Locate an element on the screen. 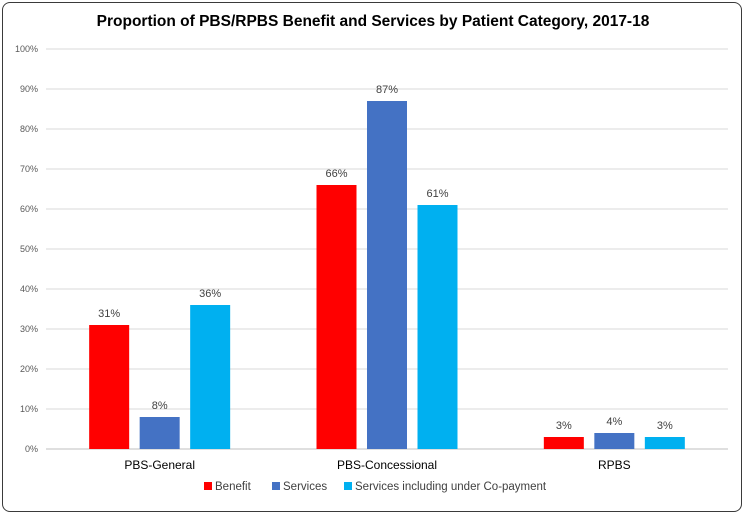 This screenshot has width=746, height=516. bar-services-pbs-general is located at coordinates (159, 433).